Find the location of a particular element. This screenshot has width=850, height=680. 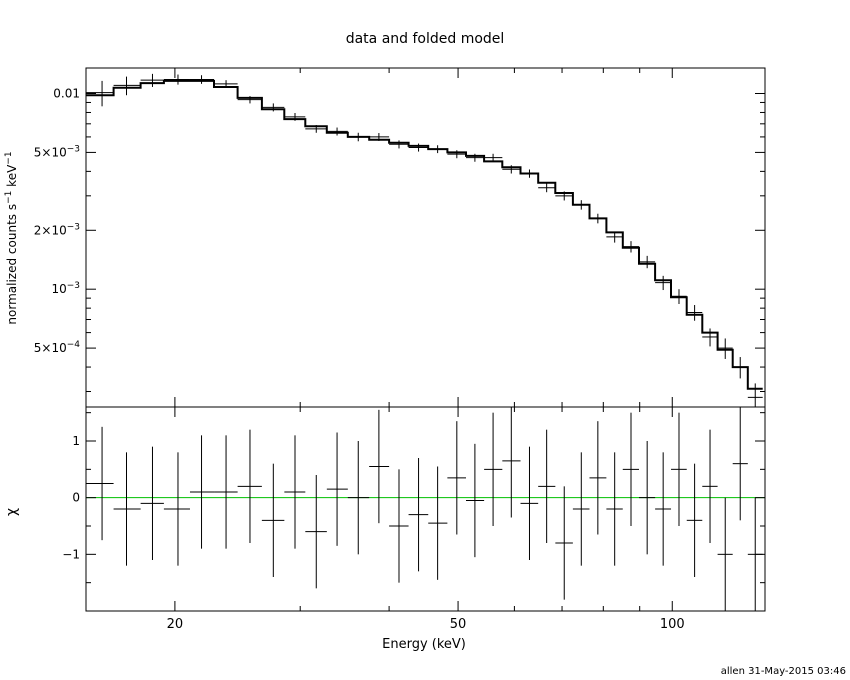

chi-tick-label: −1 is located at coordinates (71, 554).